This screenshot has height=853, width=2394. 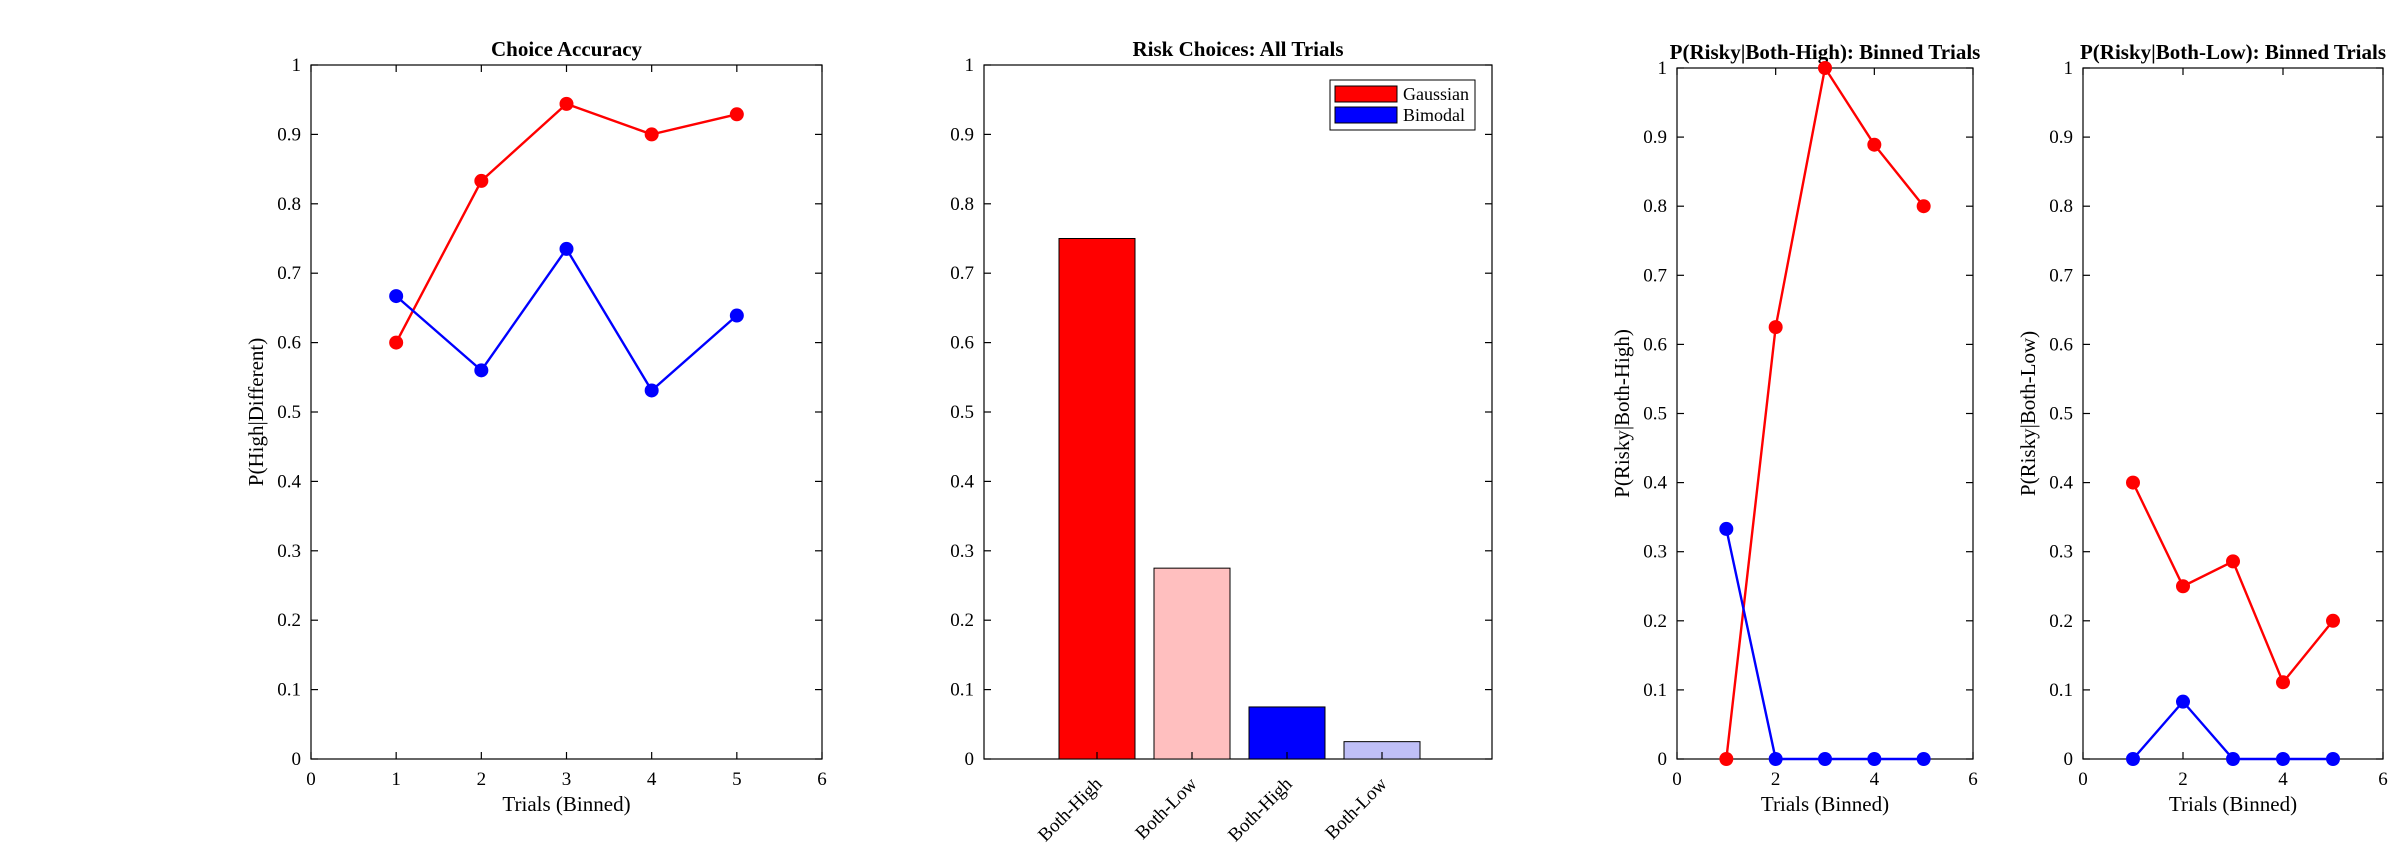 I want to click on x-tick-label: 1, so click(x=396, y=779).